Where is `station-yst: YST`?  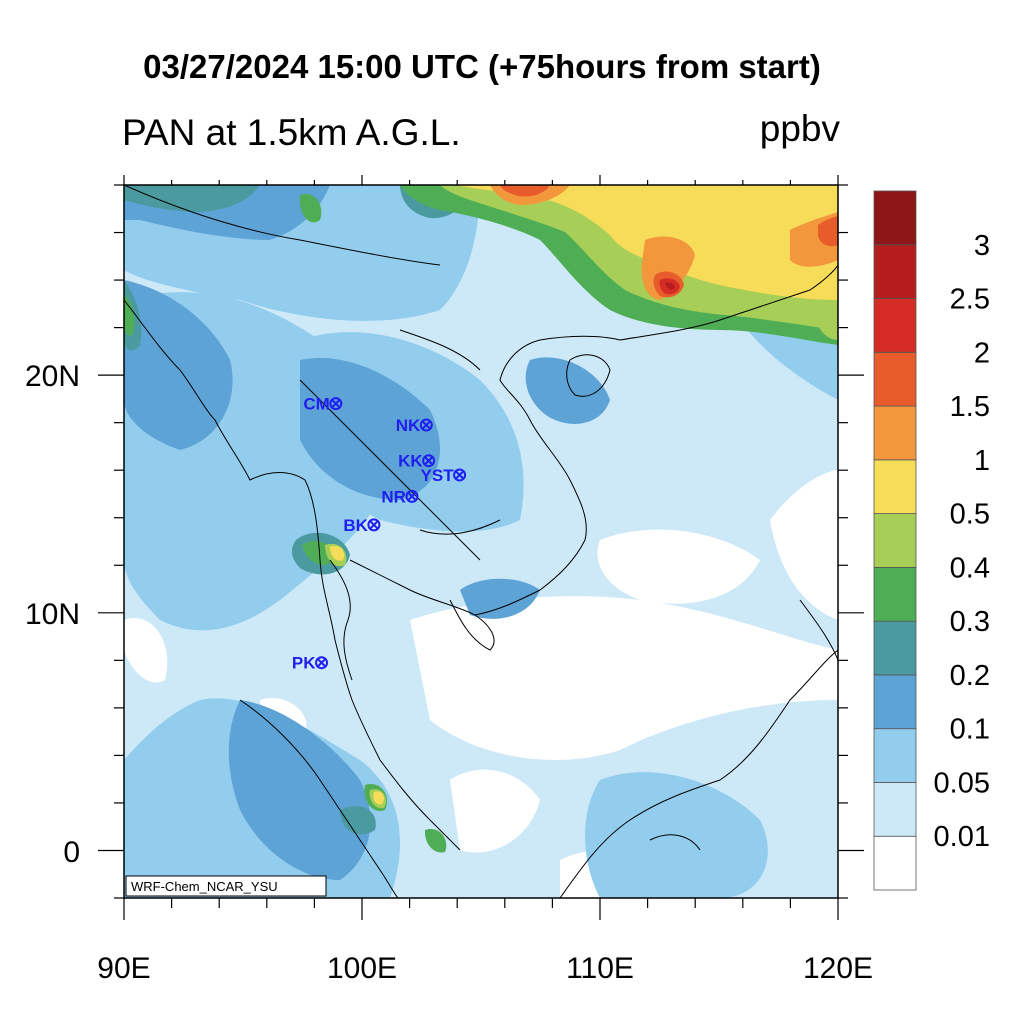 station-yst: YST is located at coordinates (444, 475).